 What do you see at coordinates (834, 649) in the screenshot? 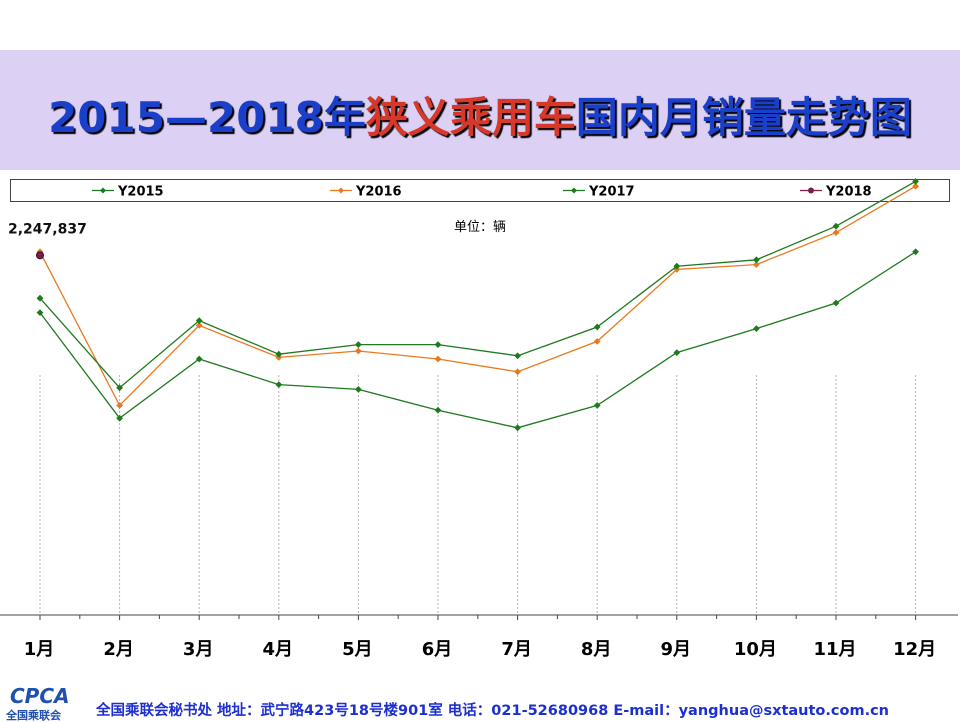
I see `x-tick-label: 11月` at bounding box center [834, 649].